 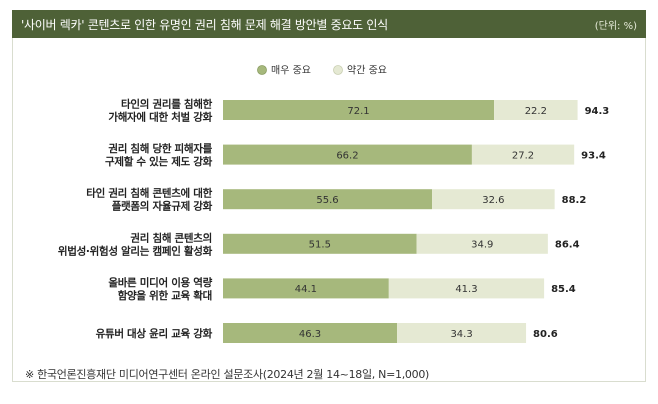 What do you see at coordinates (149, 193) in the screenshot?
I see `category-label-2-line-0: 타인 권리 침해 콘텐츠에 대한` at bounding box center [149, 193].